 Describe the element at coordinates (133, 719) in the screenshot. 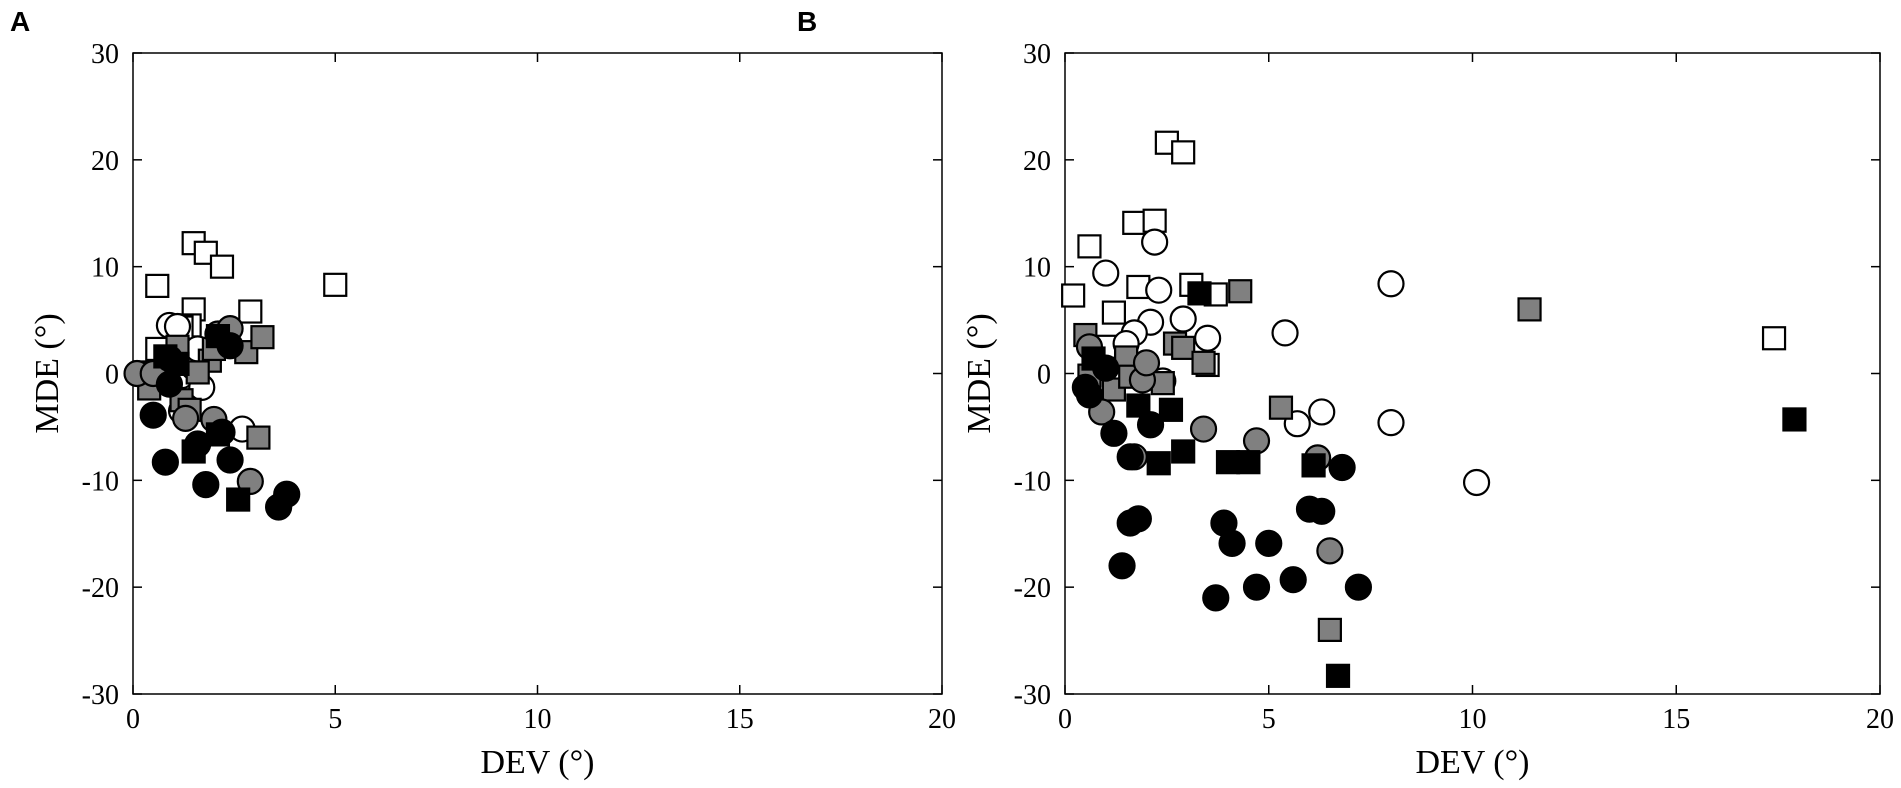

I see `x-tick-label-a-0: 0` at that location.